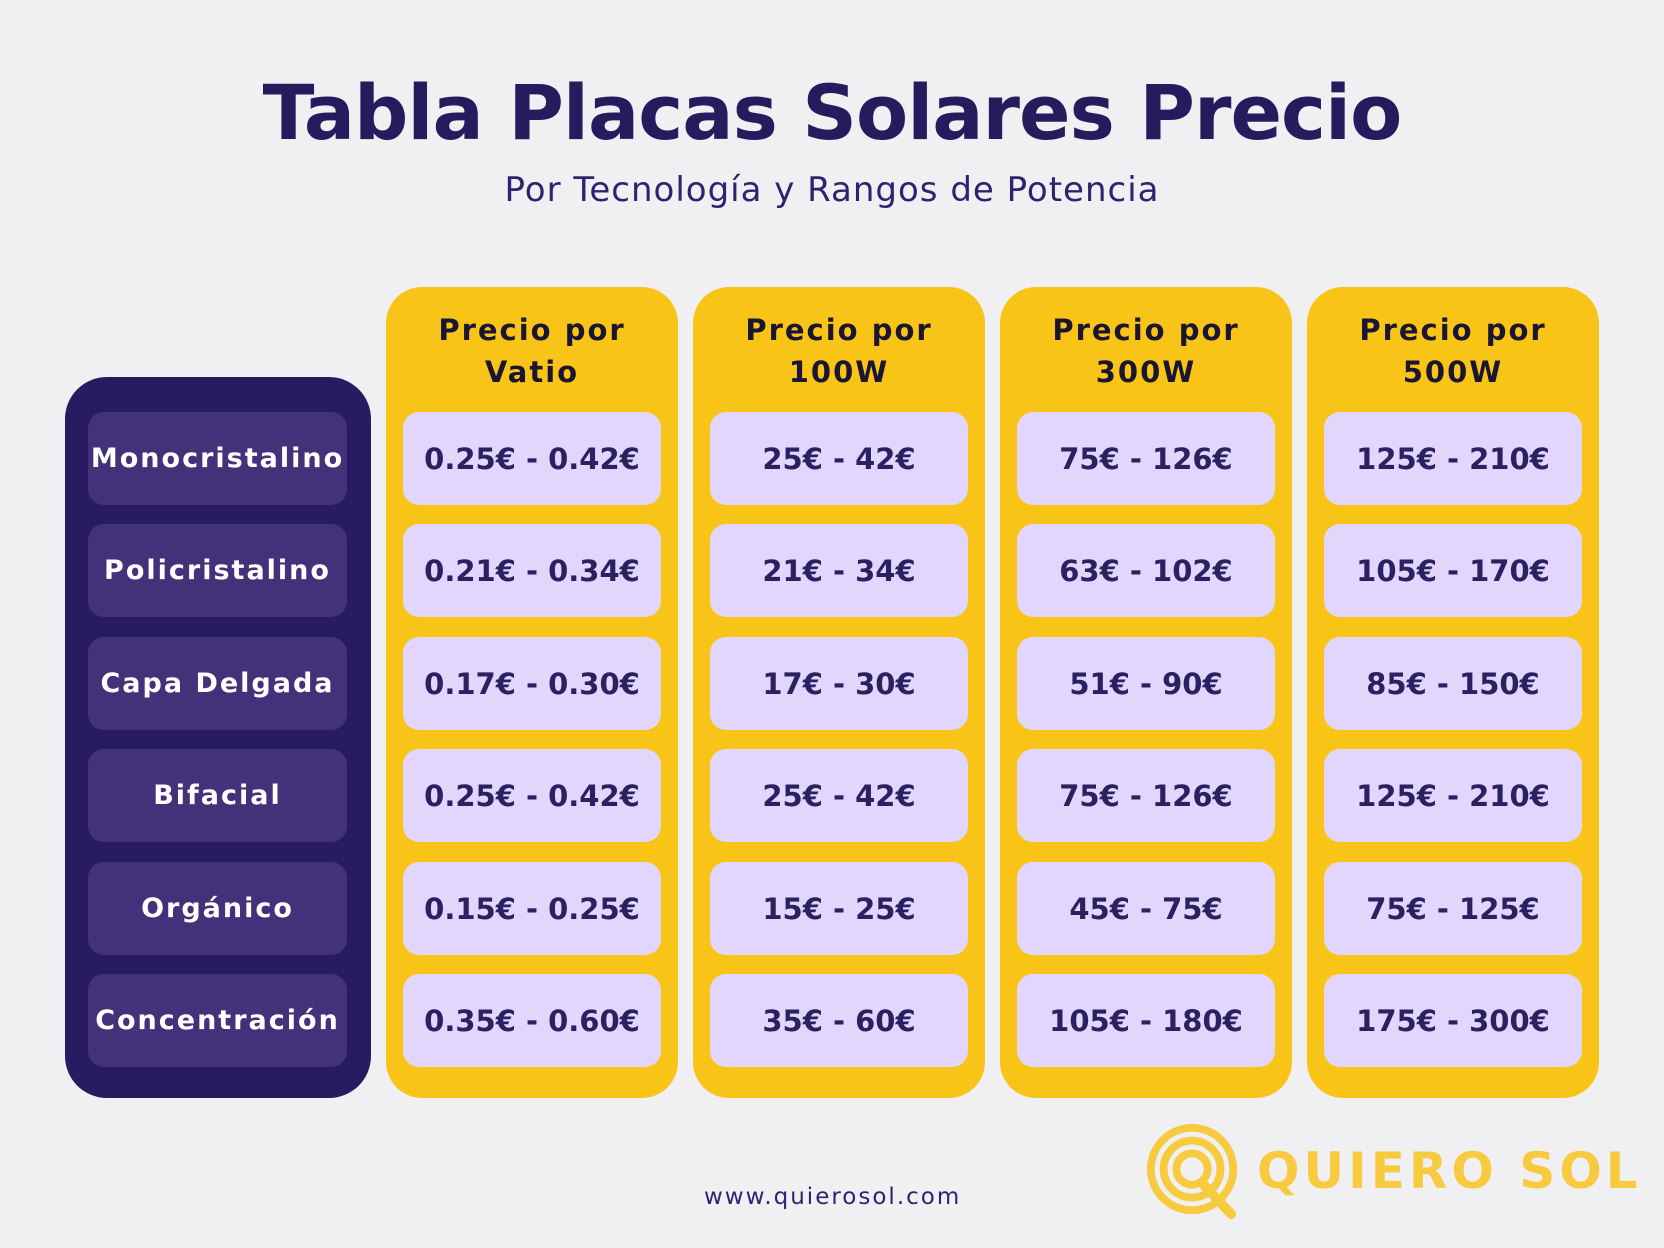  I want to click on price-cell: 75€ - 125€, so click(1453, 908).